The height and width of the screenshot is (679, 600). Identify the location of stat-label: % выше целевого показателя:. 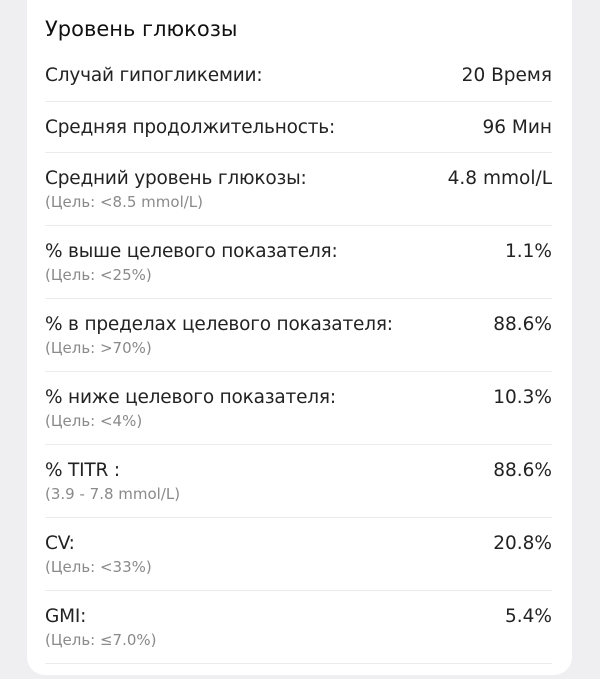
(191, 251).